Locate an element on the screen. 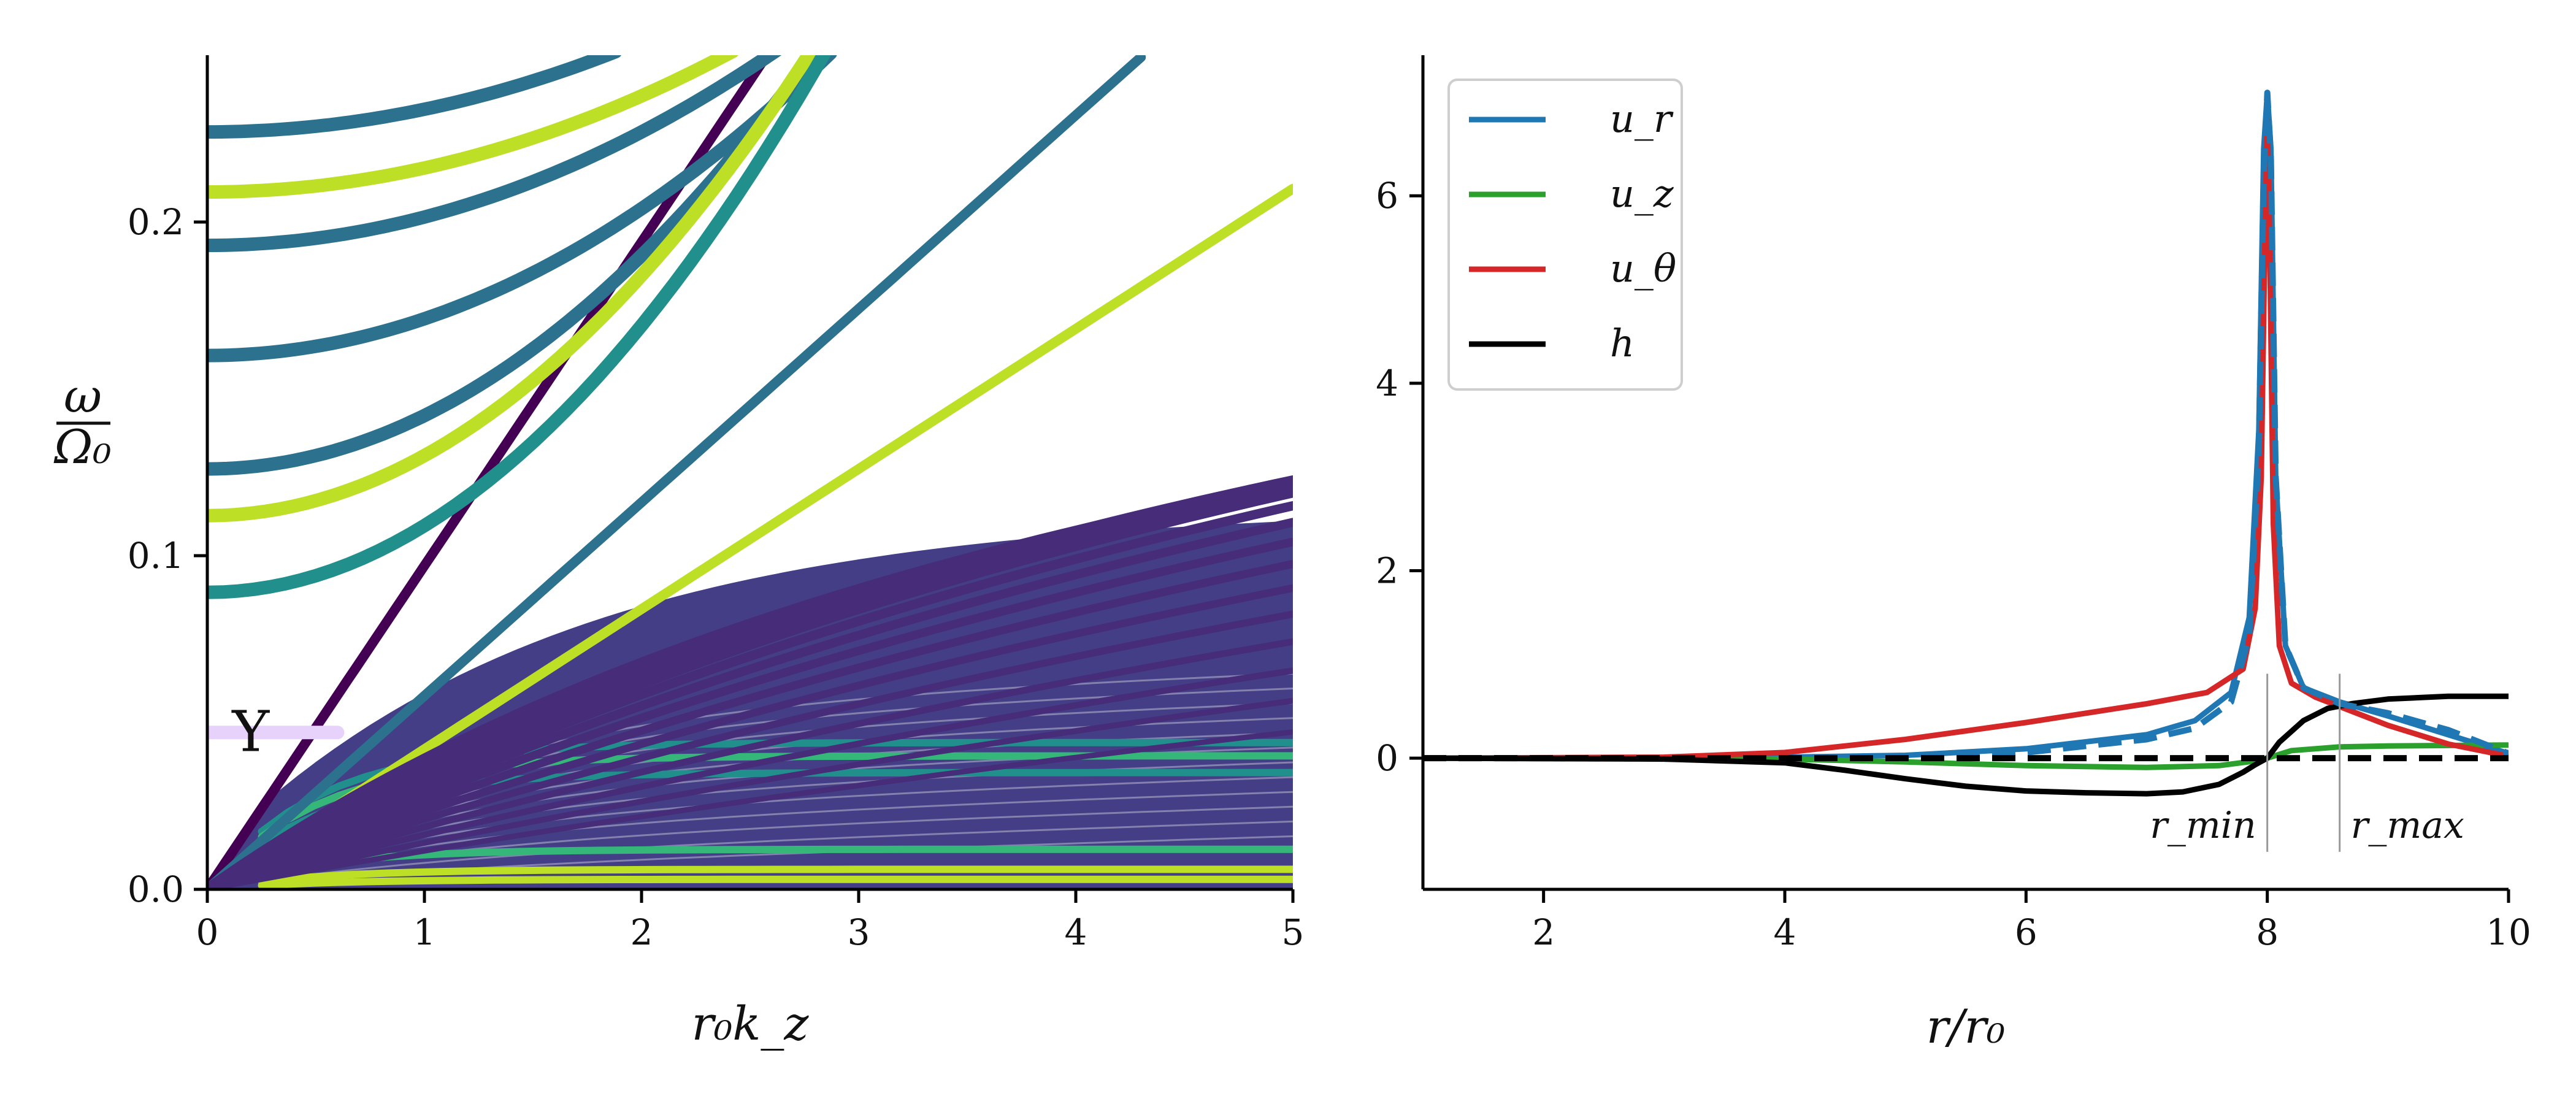 Image resolution: width=2576 pixels, height=1104 pixels. left-y-tick-label: 0.0 is located at coordinates (156, 889).